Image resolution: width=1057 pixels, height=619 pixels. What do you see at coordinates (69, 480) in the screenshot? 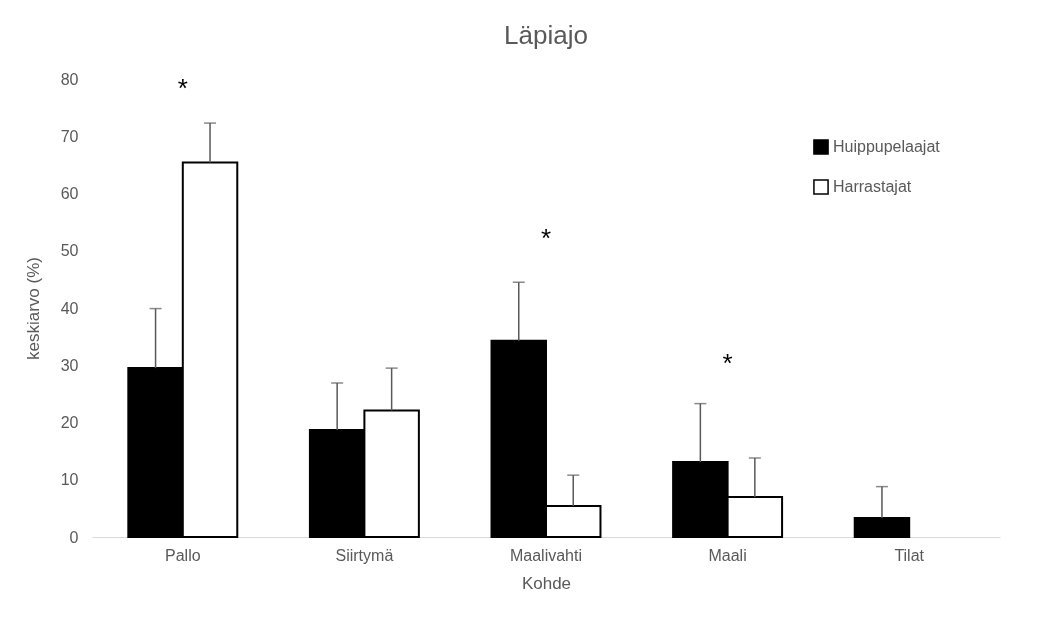
I see `y-tick-label: 10` at bounding box center [69, 480].